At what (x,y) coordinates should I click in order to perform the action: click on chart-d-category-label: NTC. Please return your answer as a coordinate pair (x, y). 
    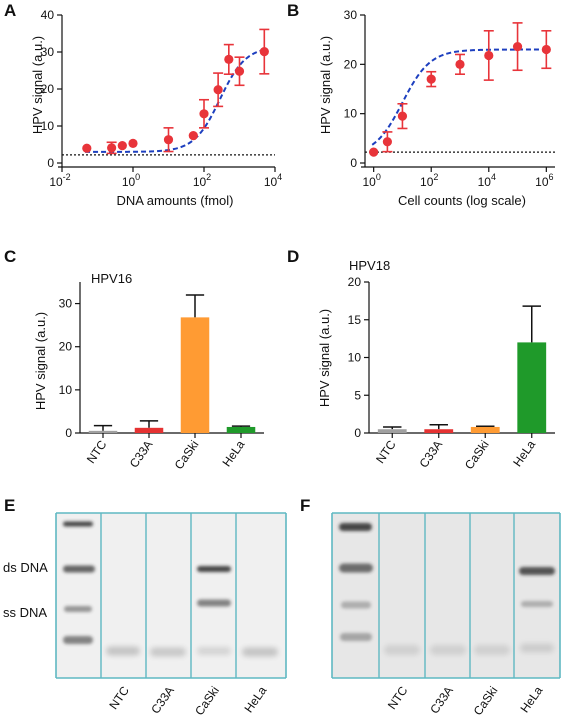
    Looking at the image, I should click on (386, 451).